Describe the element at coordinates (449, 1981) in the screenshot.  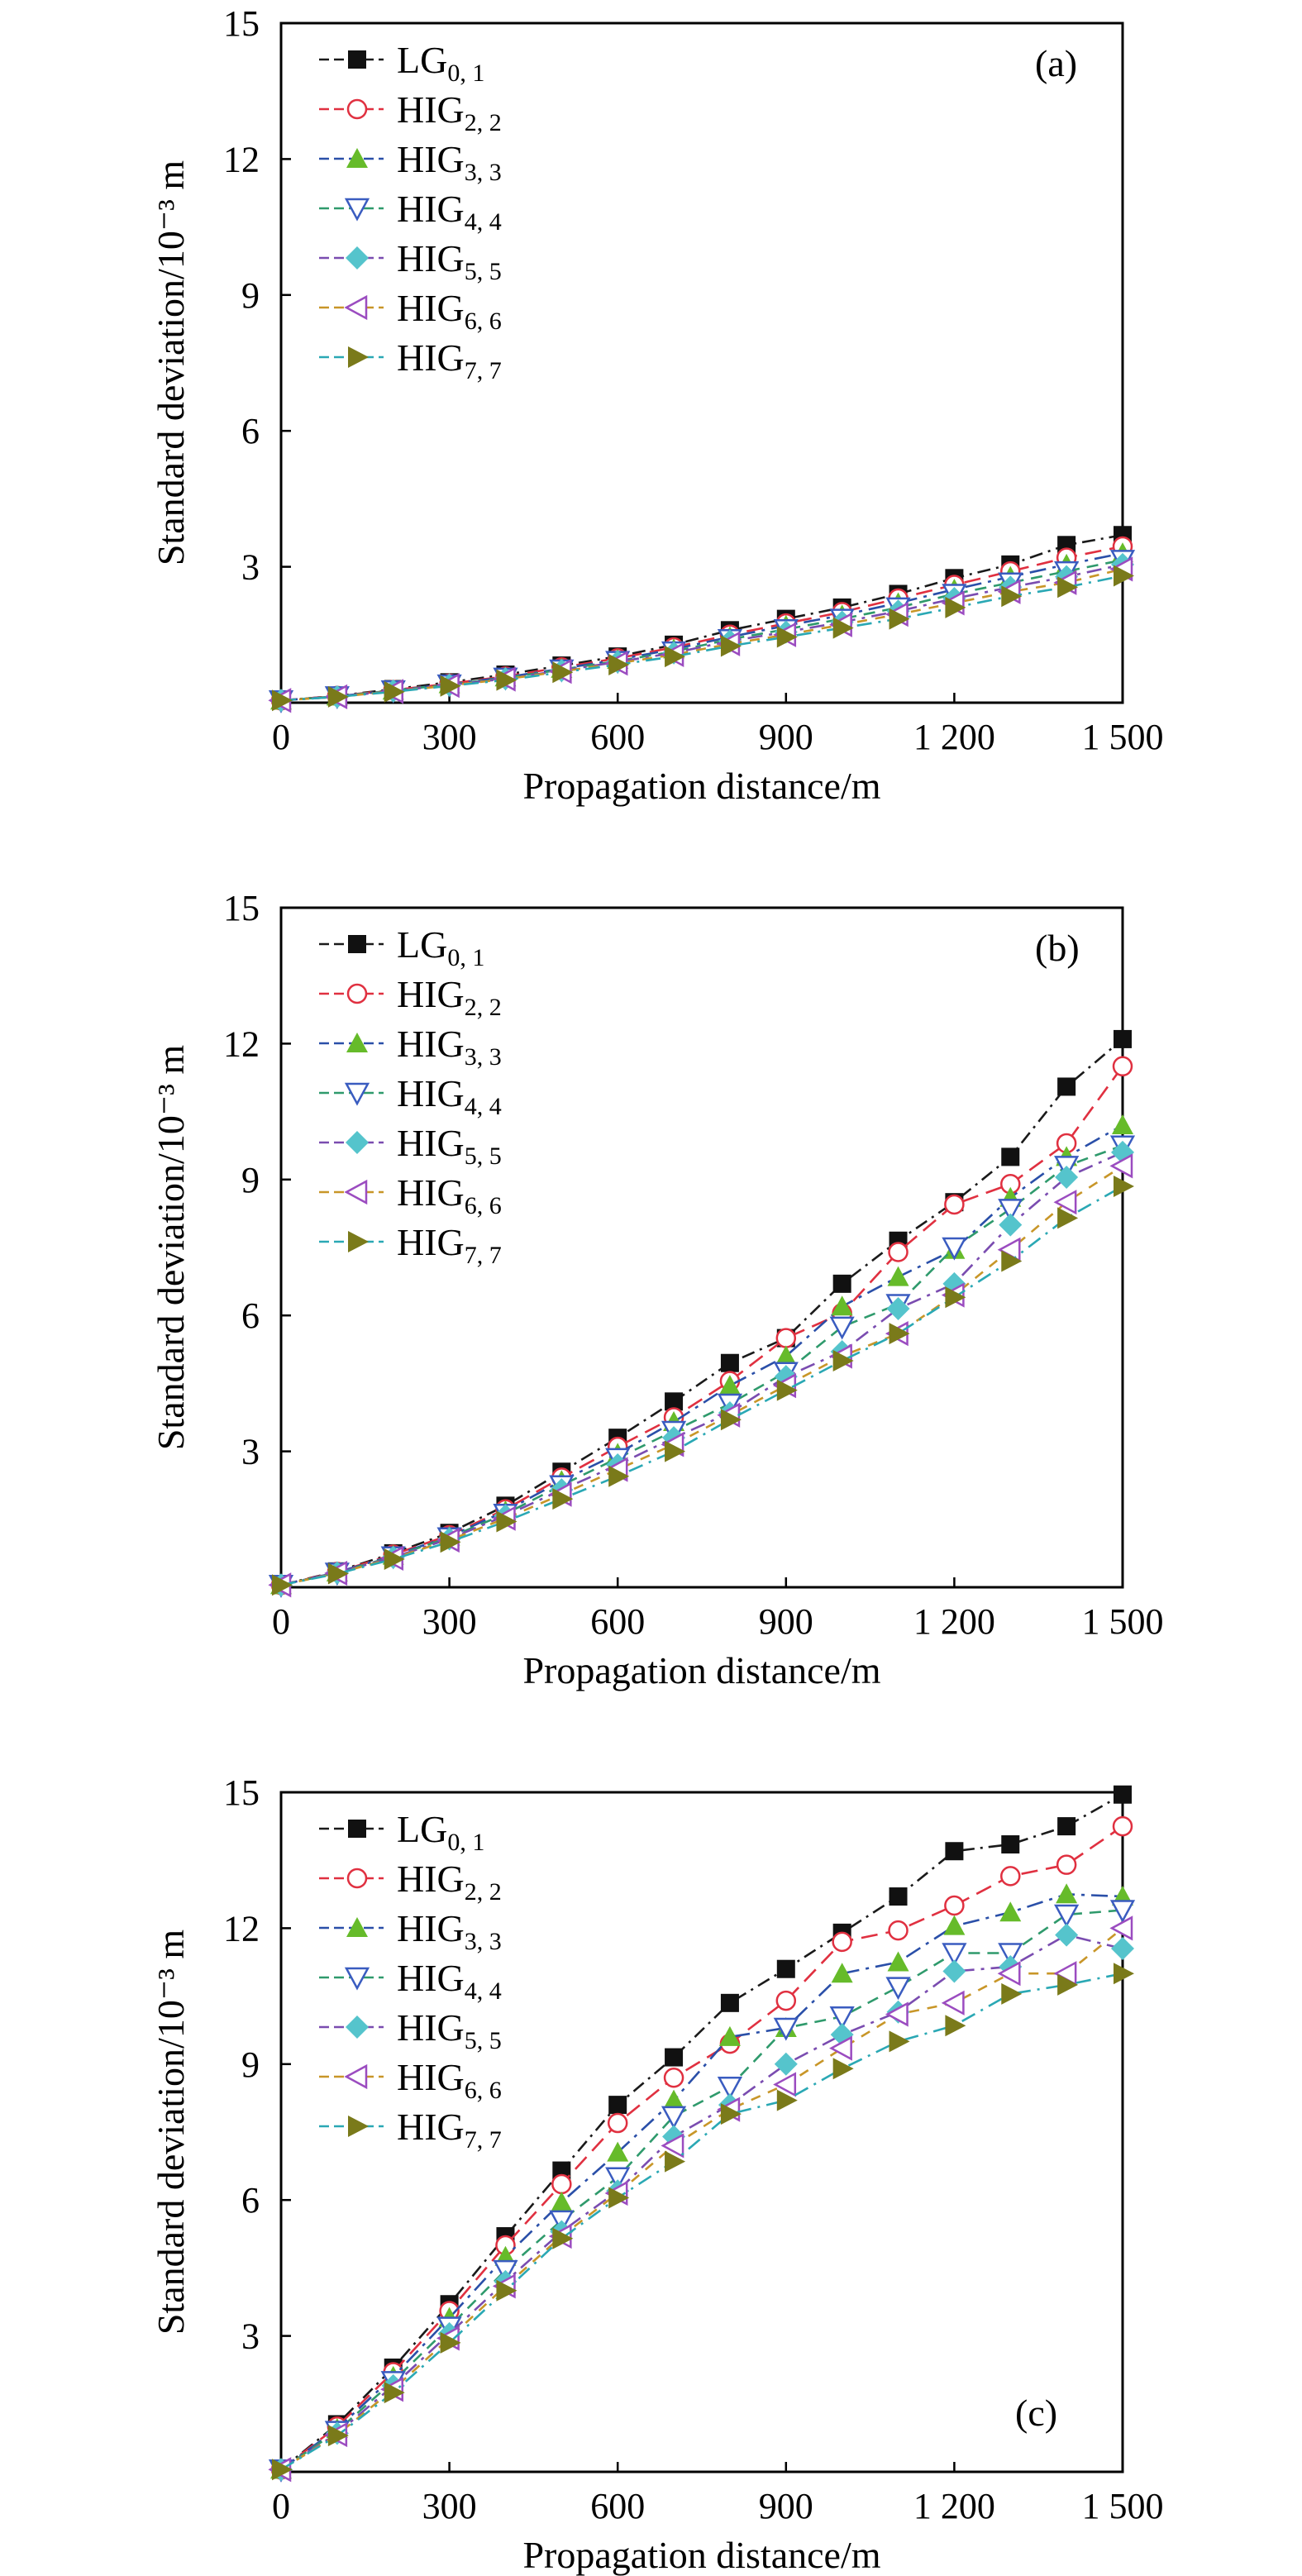
I see `legend-label: HIG4, 4` at that location.